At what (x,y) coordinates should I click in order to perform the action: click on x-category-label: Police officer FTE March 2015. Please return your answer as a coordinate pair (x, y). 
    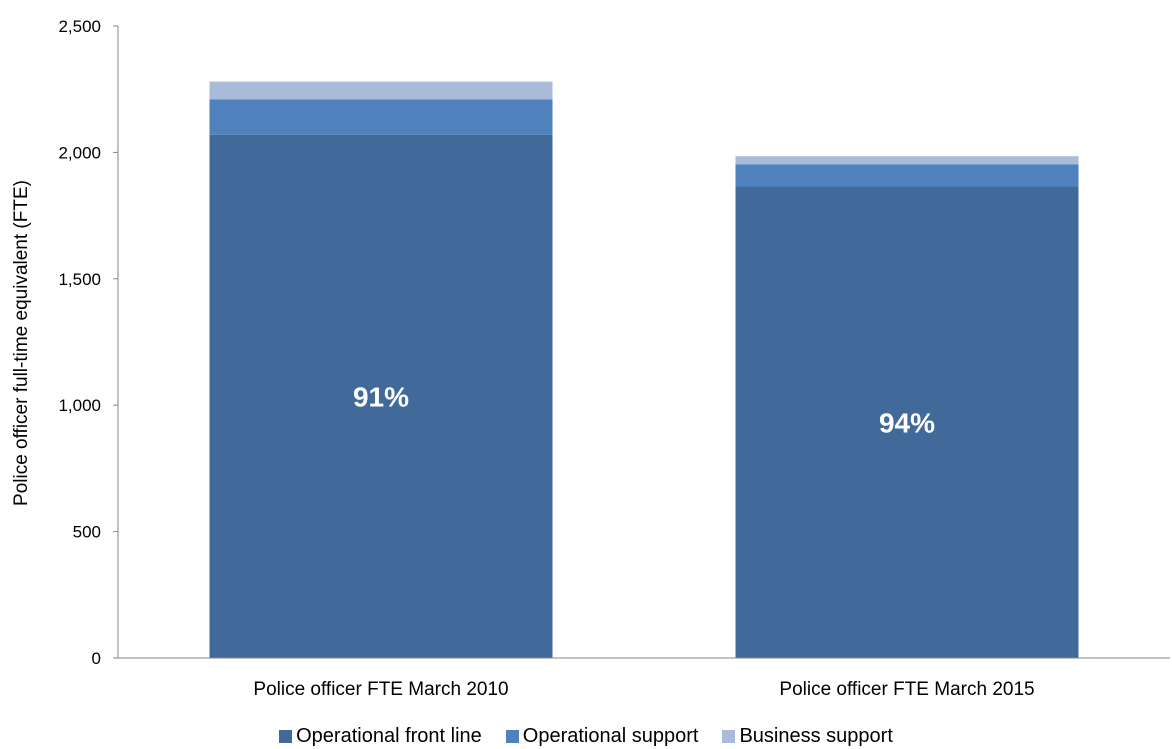
    Looking at the image, I should click on (906, 689).